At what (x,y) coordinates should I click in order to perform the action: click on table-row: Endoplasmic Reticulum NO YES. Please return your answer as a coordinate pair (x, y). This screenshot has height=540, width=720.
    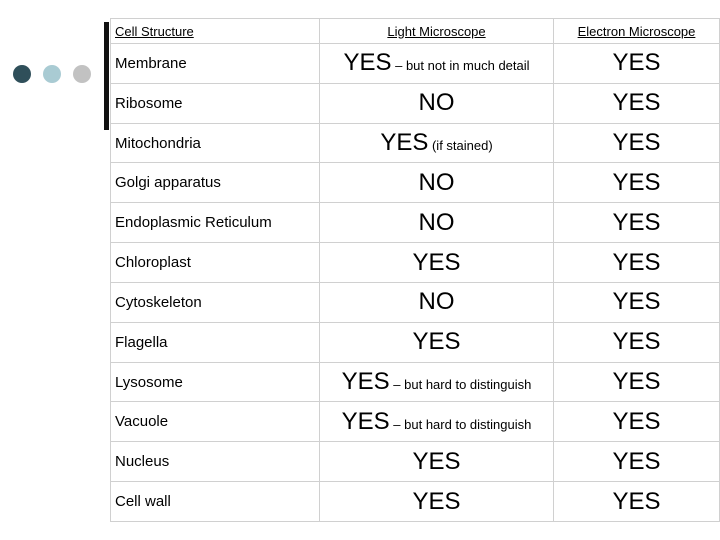
    Looking at the image, I should click on (415, 223).